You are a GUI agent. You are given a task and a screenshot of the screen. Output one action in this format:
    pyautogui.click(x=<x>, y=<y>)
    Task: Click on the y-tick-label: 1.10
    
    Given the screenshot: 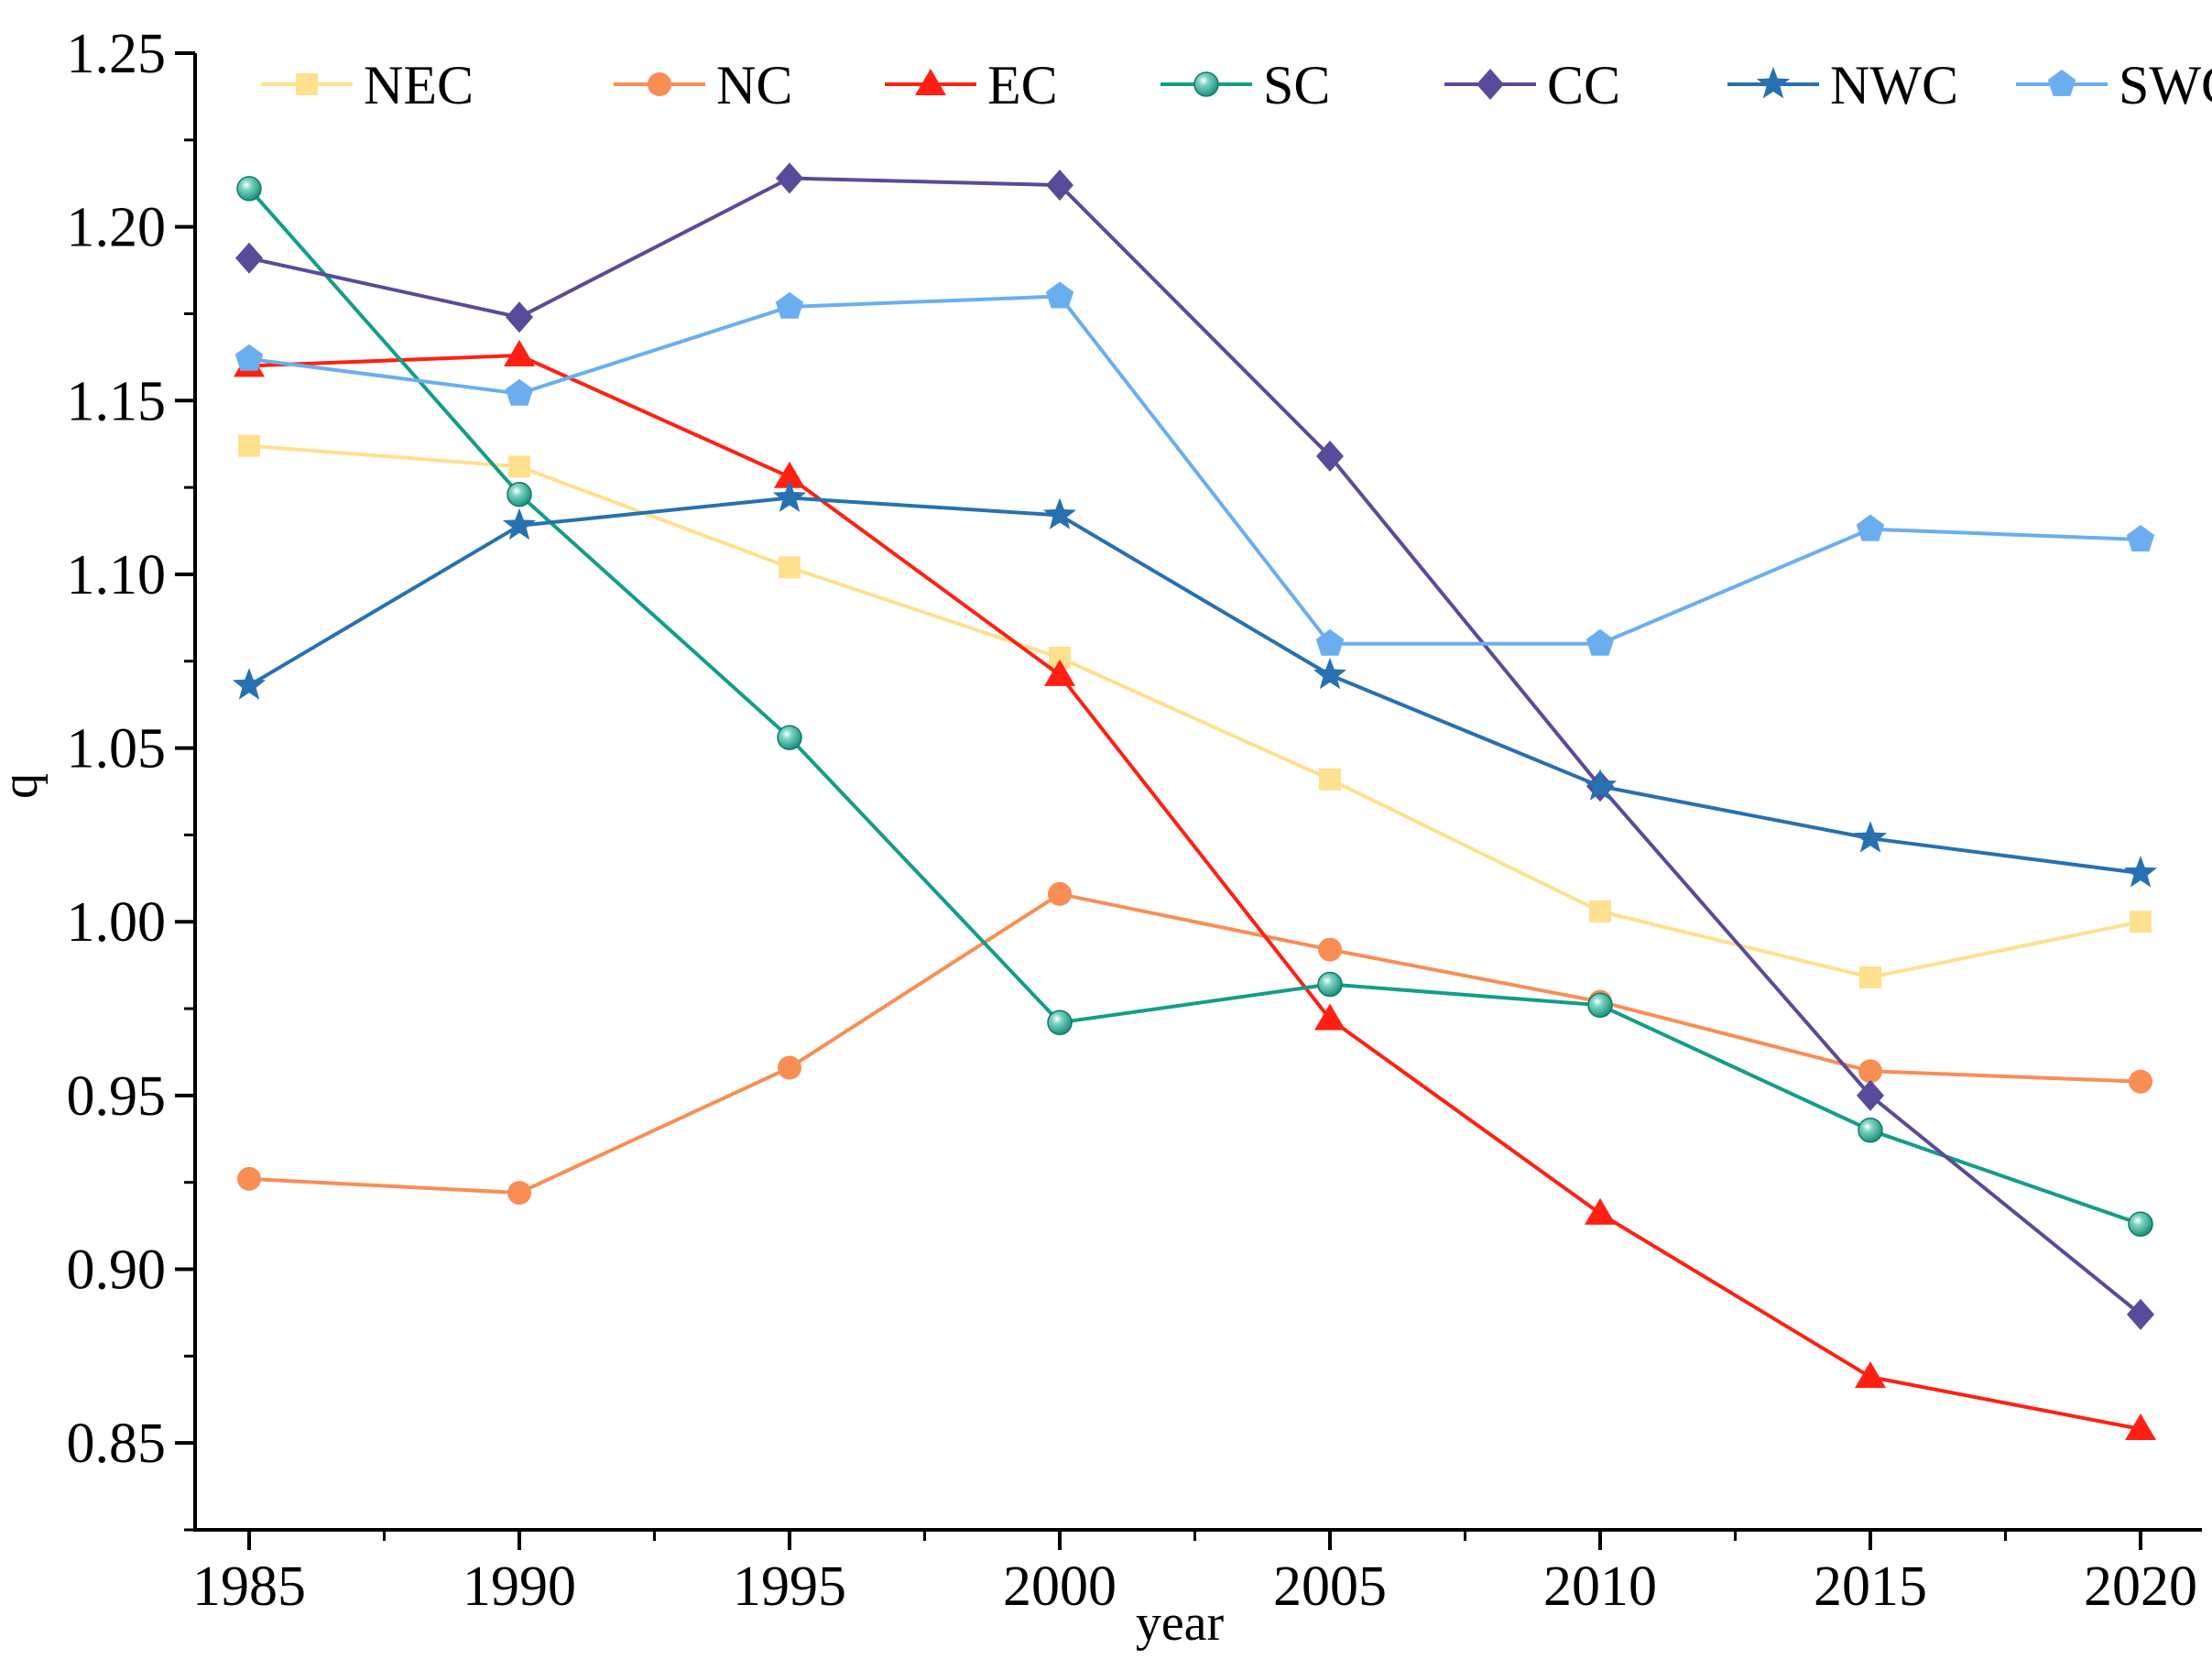 What is the action you would take?
    pyautogui.click(x=117, y=575)
    